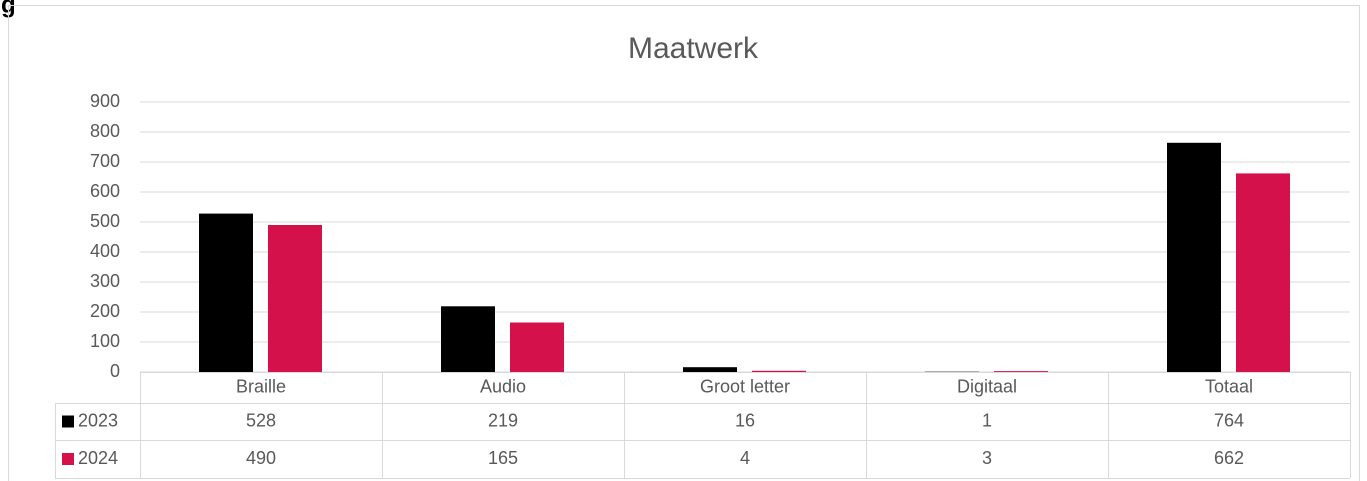 The height and width of the screenshot is (481, 1367). I want to click on table-value: 528, so click(261, 420).